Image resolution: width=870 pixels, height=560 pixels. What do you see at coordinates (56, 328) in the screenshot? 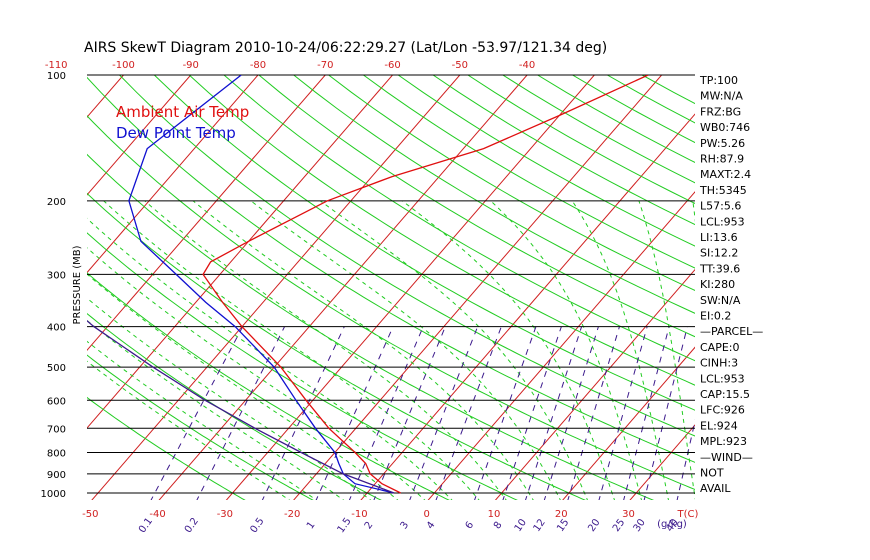
I see `pressure-tick-label: 400` at bounding box center [56, 328].